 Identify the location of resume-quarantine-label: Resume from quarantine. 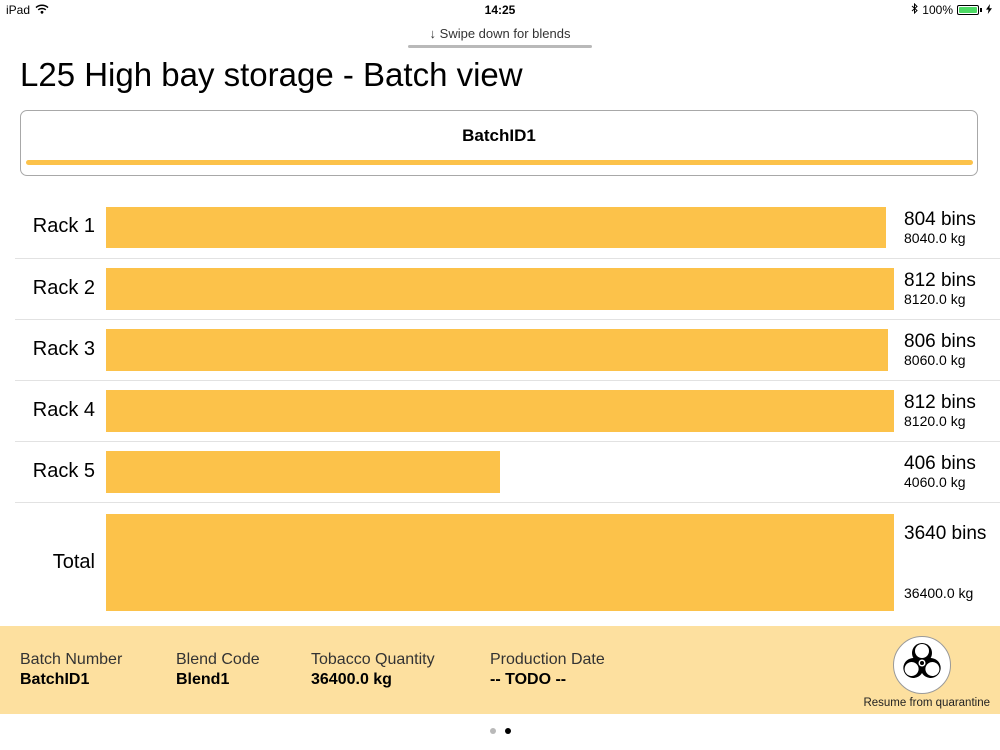
(926, 703).